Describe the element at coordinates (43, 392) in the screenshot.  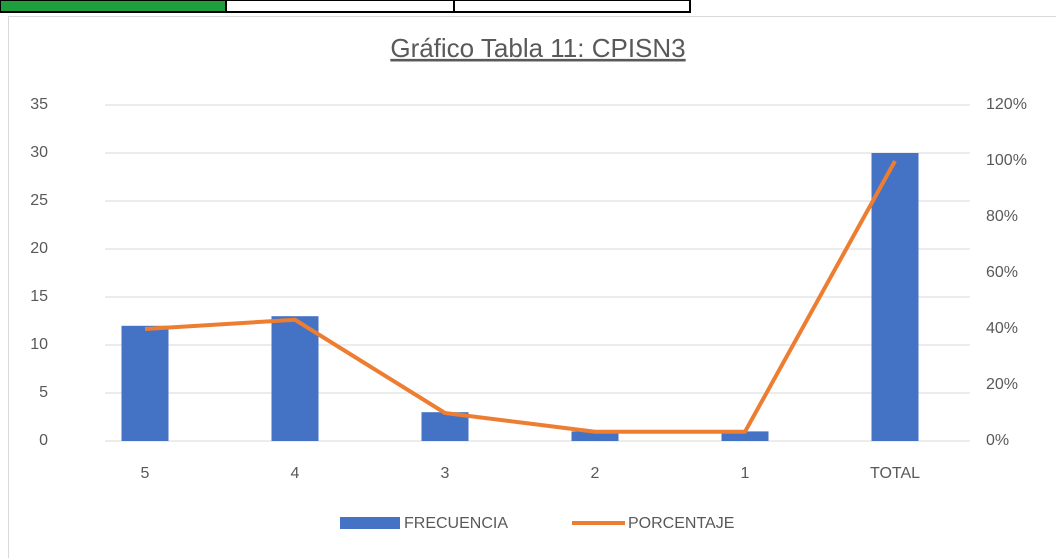
I see `y-tick-label: 5` at that location.